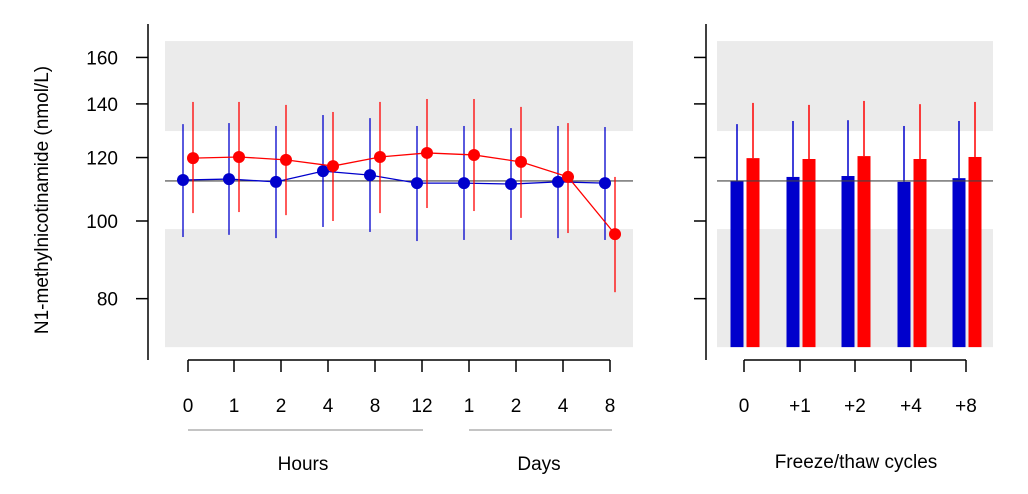 This screenshot has height=494, width=1028. Describe the element at coordinates (856, 462) in the screenshot. I see `right-x-axis-label: Freeze/thaw cycles` at that location.